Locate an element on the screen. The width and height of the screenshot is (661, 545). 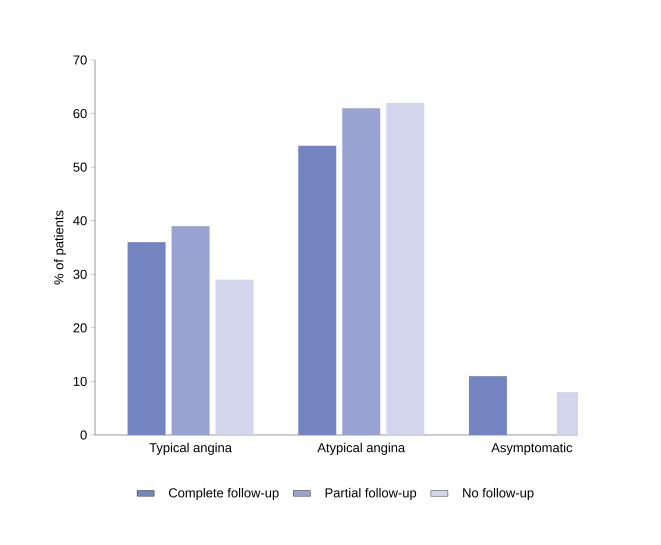
x-tick-label: Asymptomatic is located at coordinates (531, 448).